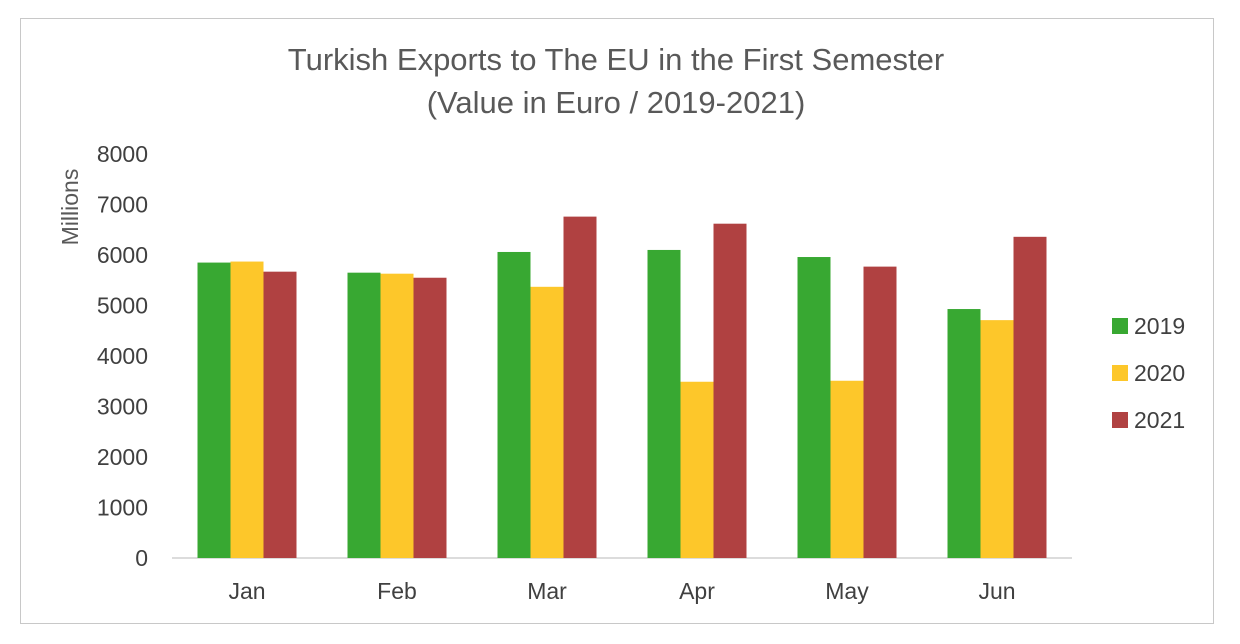  What do you see at coordinates (1120, 373) in the screenshot?
I see `legend-swatch-2020` at bounding box center [1120, 373].